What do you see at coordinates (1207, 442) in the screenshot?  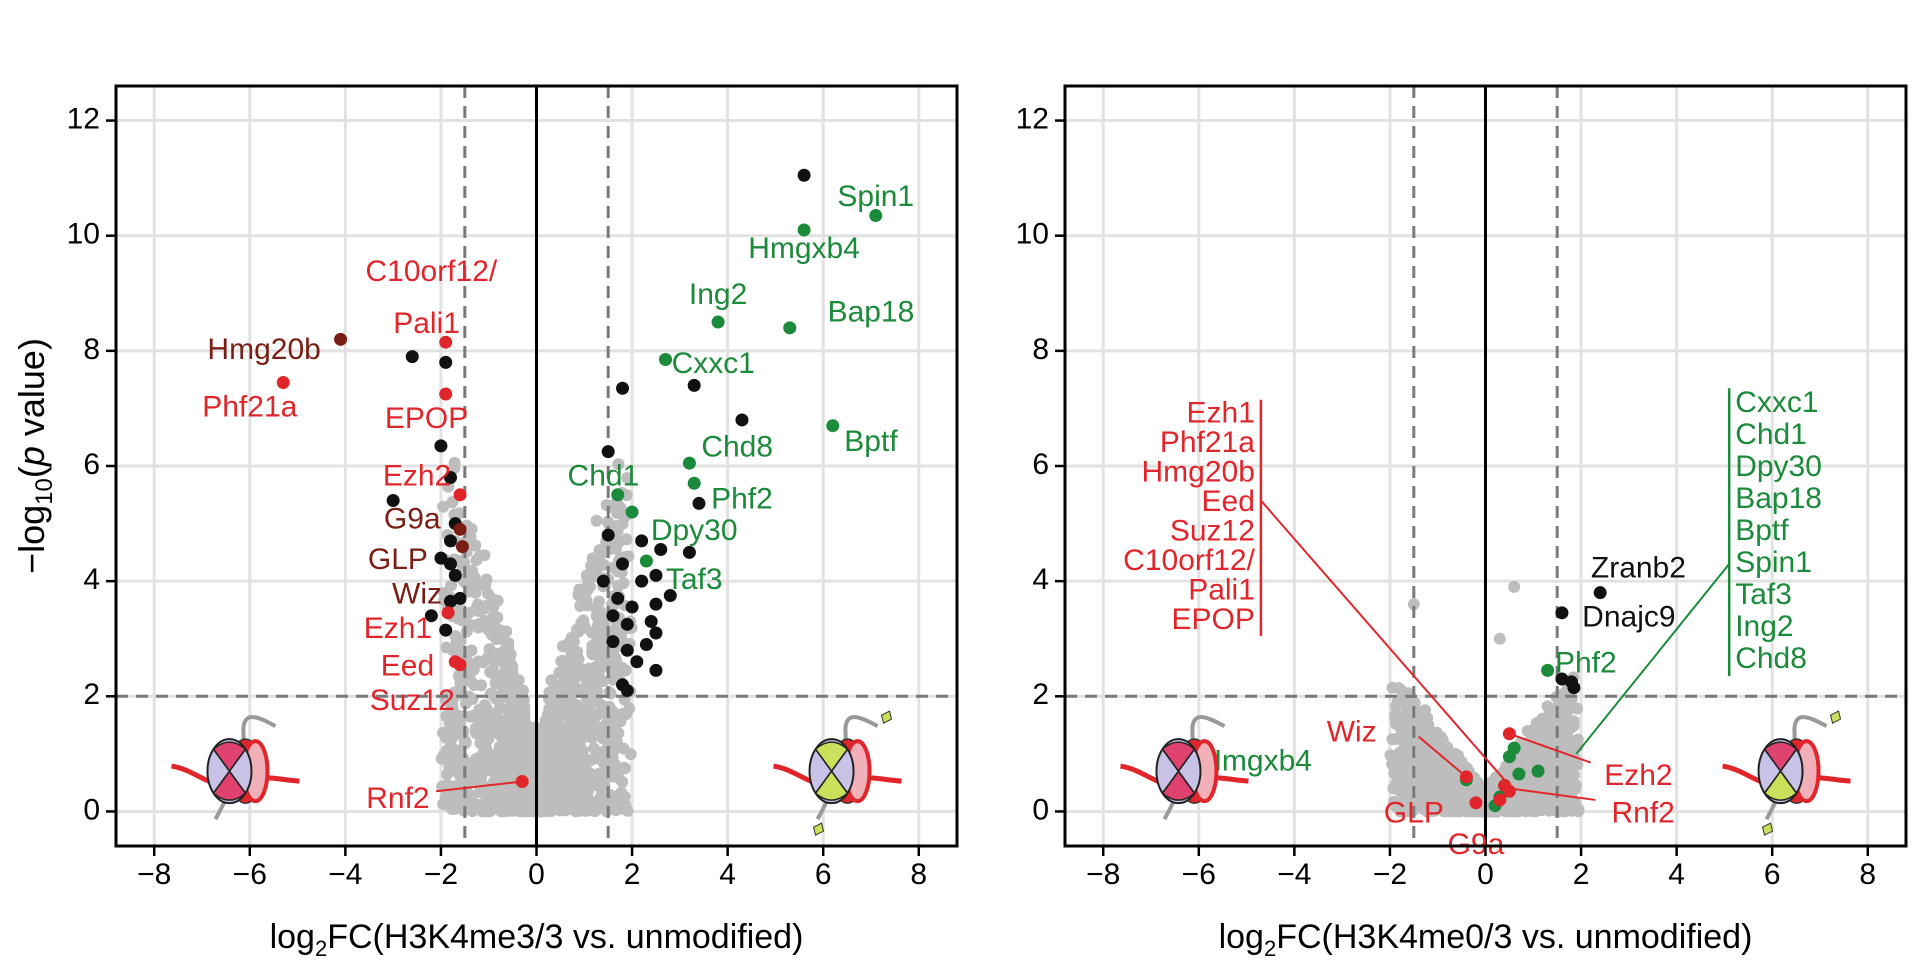 I see `bracket-label: Phf21a` at bounding box center [1207, 442].